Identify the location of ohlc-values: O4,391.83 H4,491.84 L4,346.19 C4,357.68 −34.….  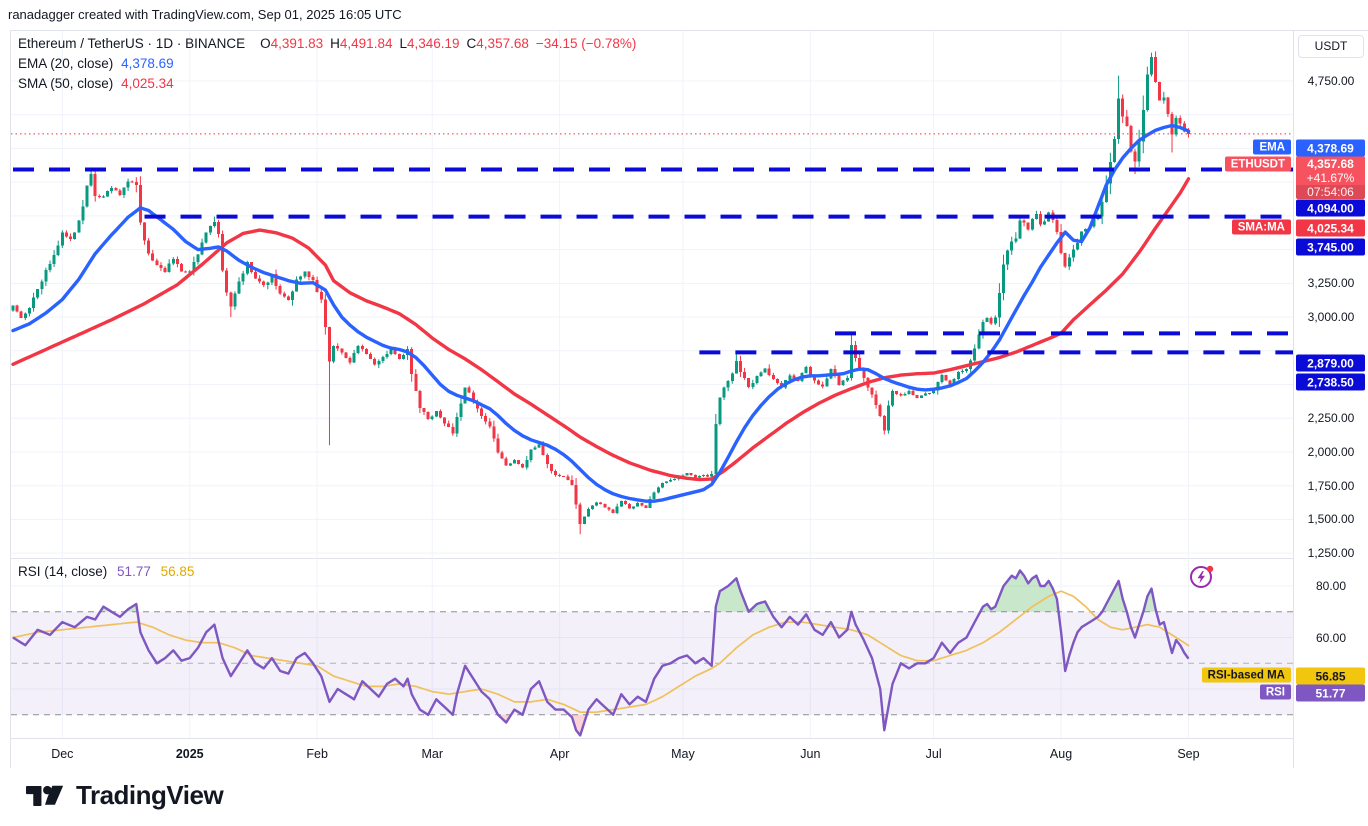
(448, 43).